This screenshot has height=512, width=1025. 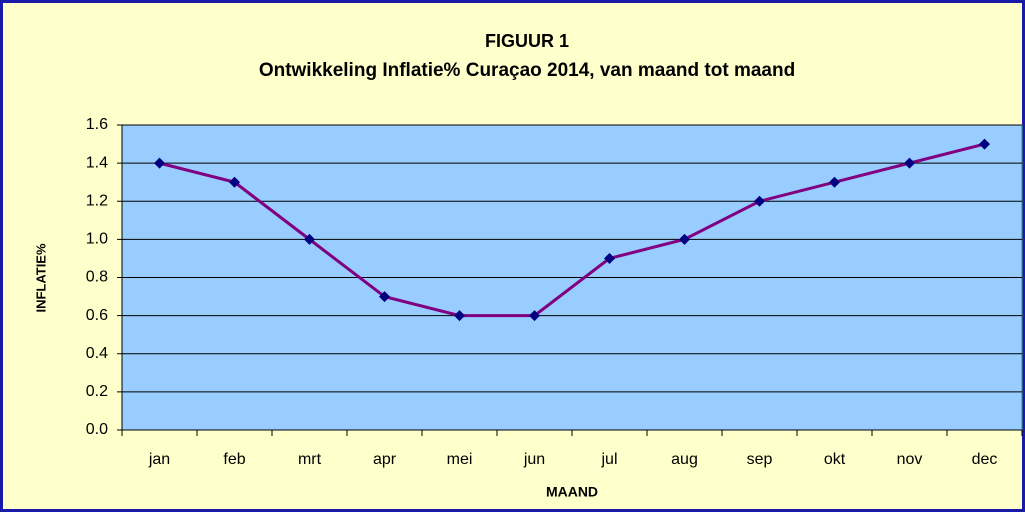 I want to click on y-tick-label: 1.6, so click(x=97, y=124).